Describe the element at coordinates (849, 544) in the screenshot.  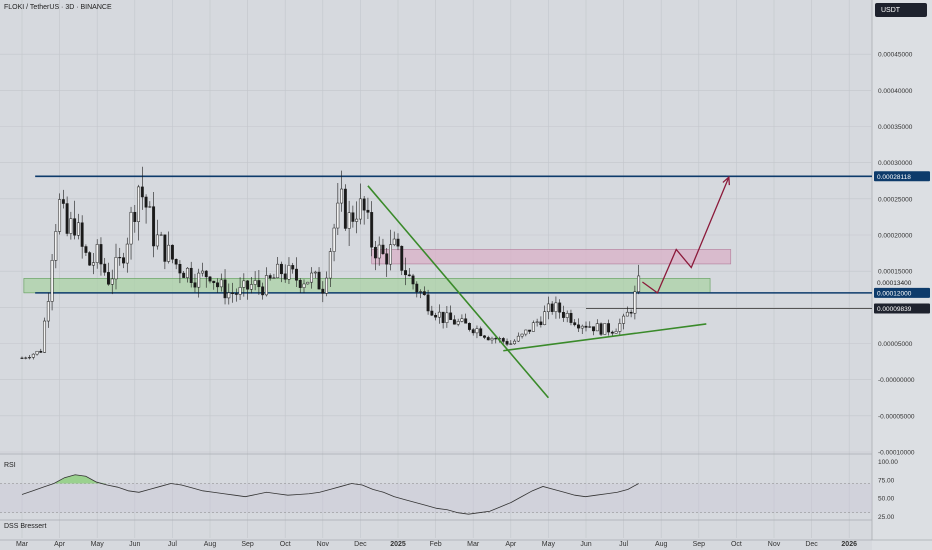
I see `x-tick-label: 2026` at that location.